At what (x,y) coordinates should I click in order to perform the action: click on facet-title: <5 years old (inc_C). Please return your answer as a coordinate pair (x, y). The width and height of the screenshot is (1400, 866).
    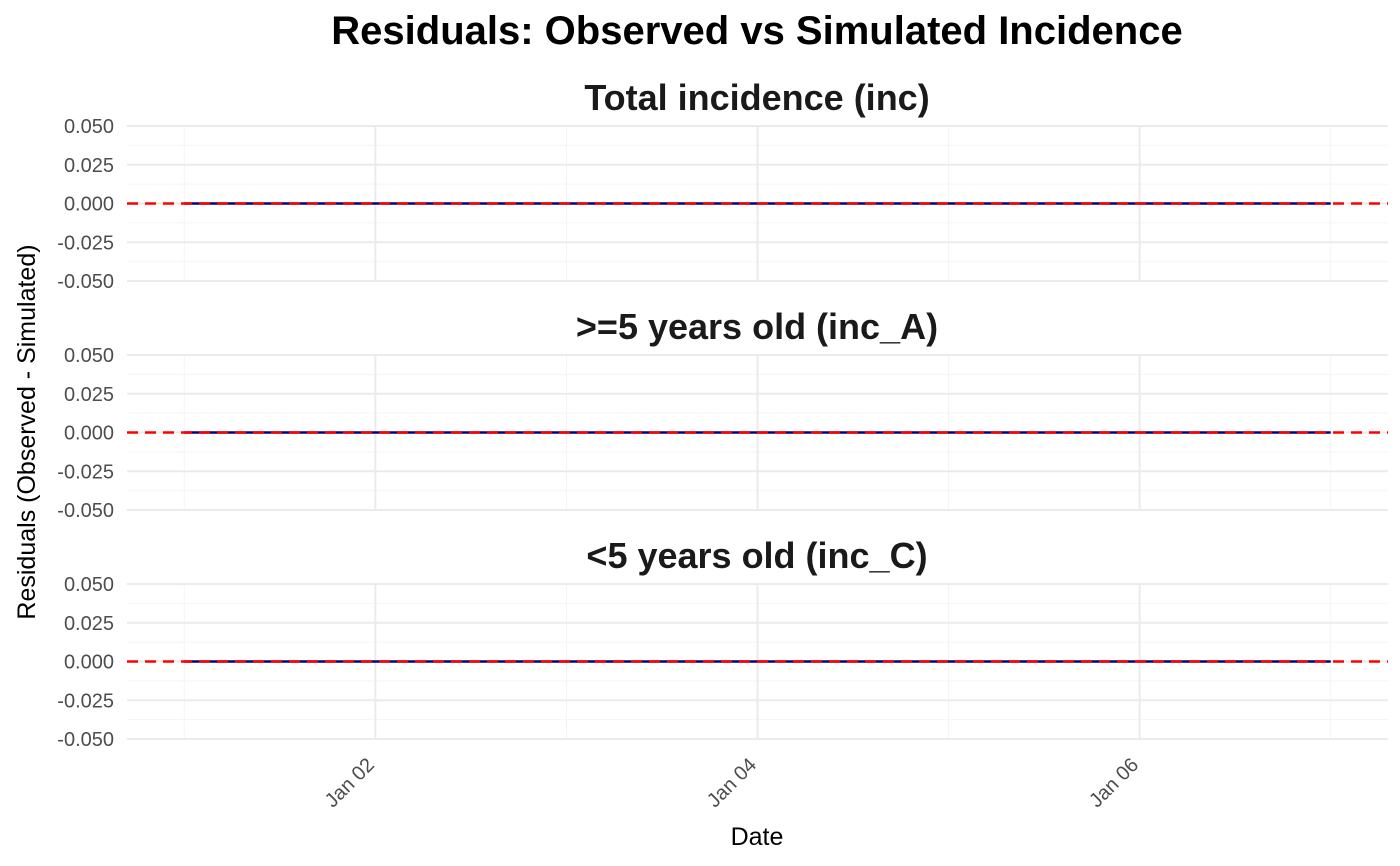
    Looking at the image, I should click on (756, 555).